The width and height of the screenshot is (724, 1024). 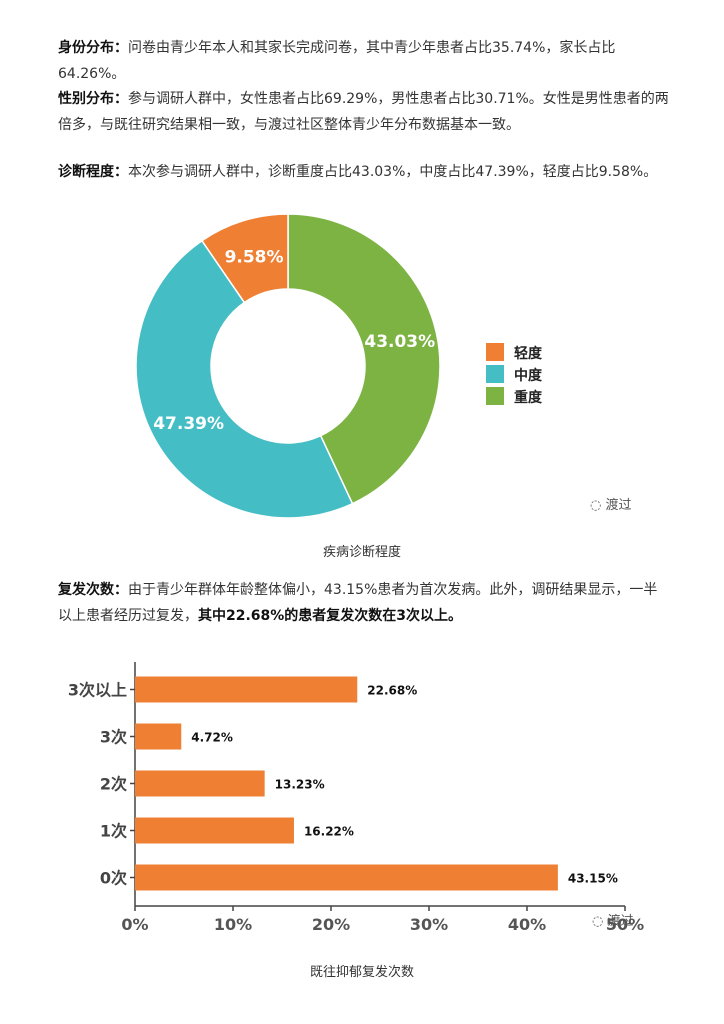 I want to click on x-tick-label-2: 20%, so click(x=331, y=924).